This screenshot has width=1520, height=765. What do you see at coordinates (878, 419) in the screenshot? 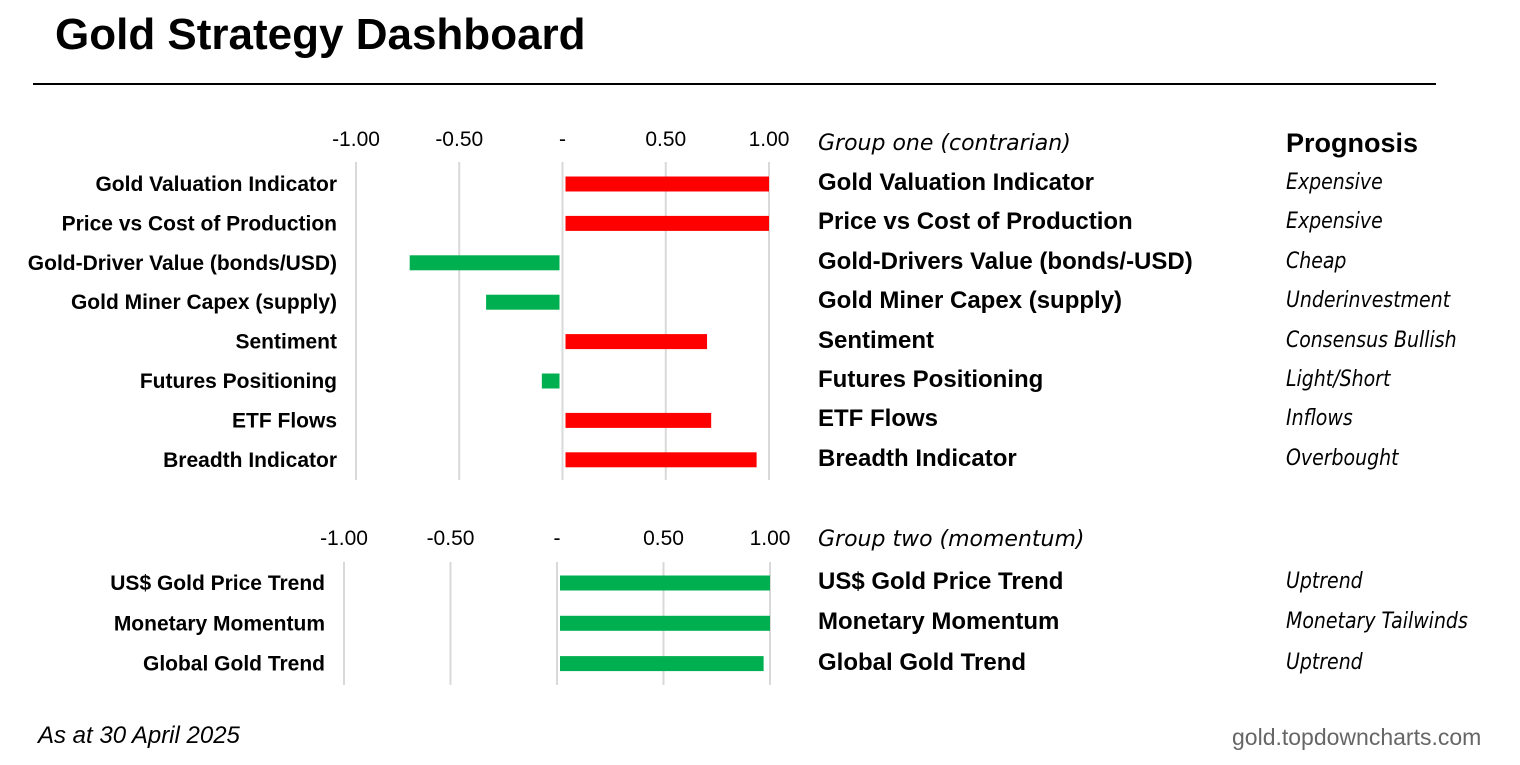
I see `indicator-label: ETF Flows` at bounding box center [878, 419].